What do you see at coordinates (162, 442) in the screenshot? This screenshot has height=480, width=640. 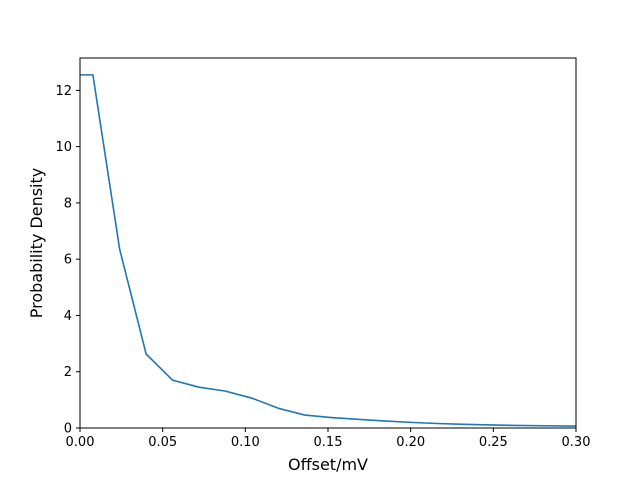 I see `x-tick-label: 0.05` at bounding box center [162, 442].